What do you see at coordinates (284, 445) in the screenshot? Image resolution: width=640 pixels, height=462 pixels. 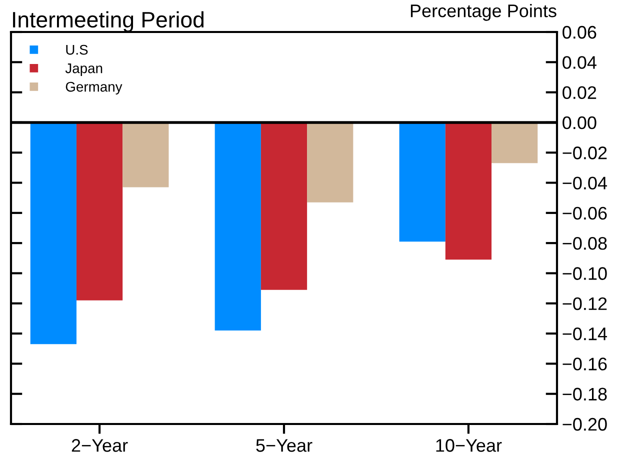 I see `x-tick-label: 5−Year` at bounding box center [284, 445].